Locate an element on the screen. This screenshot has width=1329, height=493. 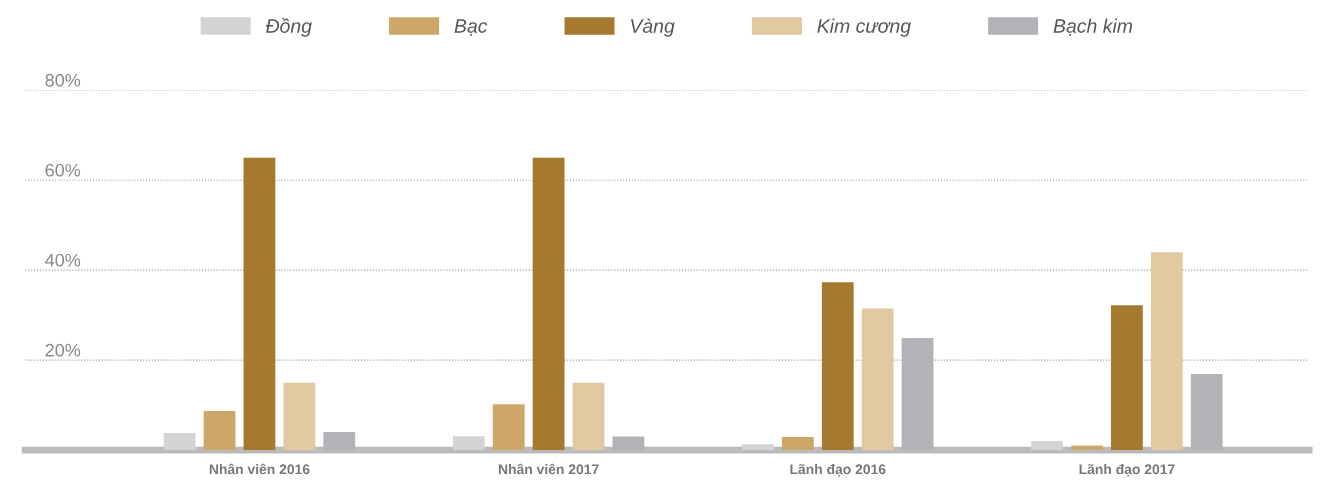
y-tick-label: 20% is located at coordinates (63, 350).